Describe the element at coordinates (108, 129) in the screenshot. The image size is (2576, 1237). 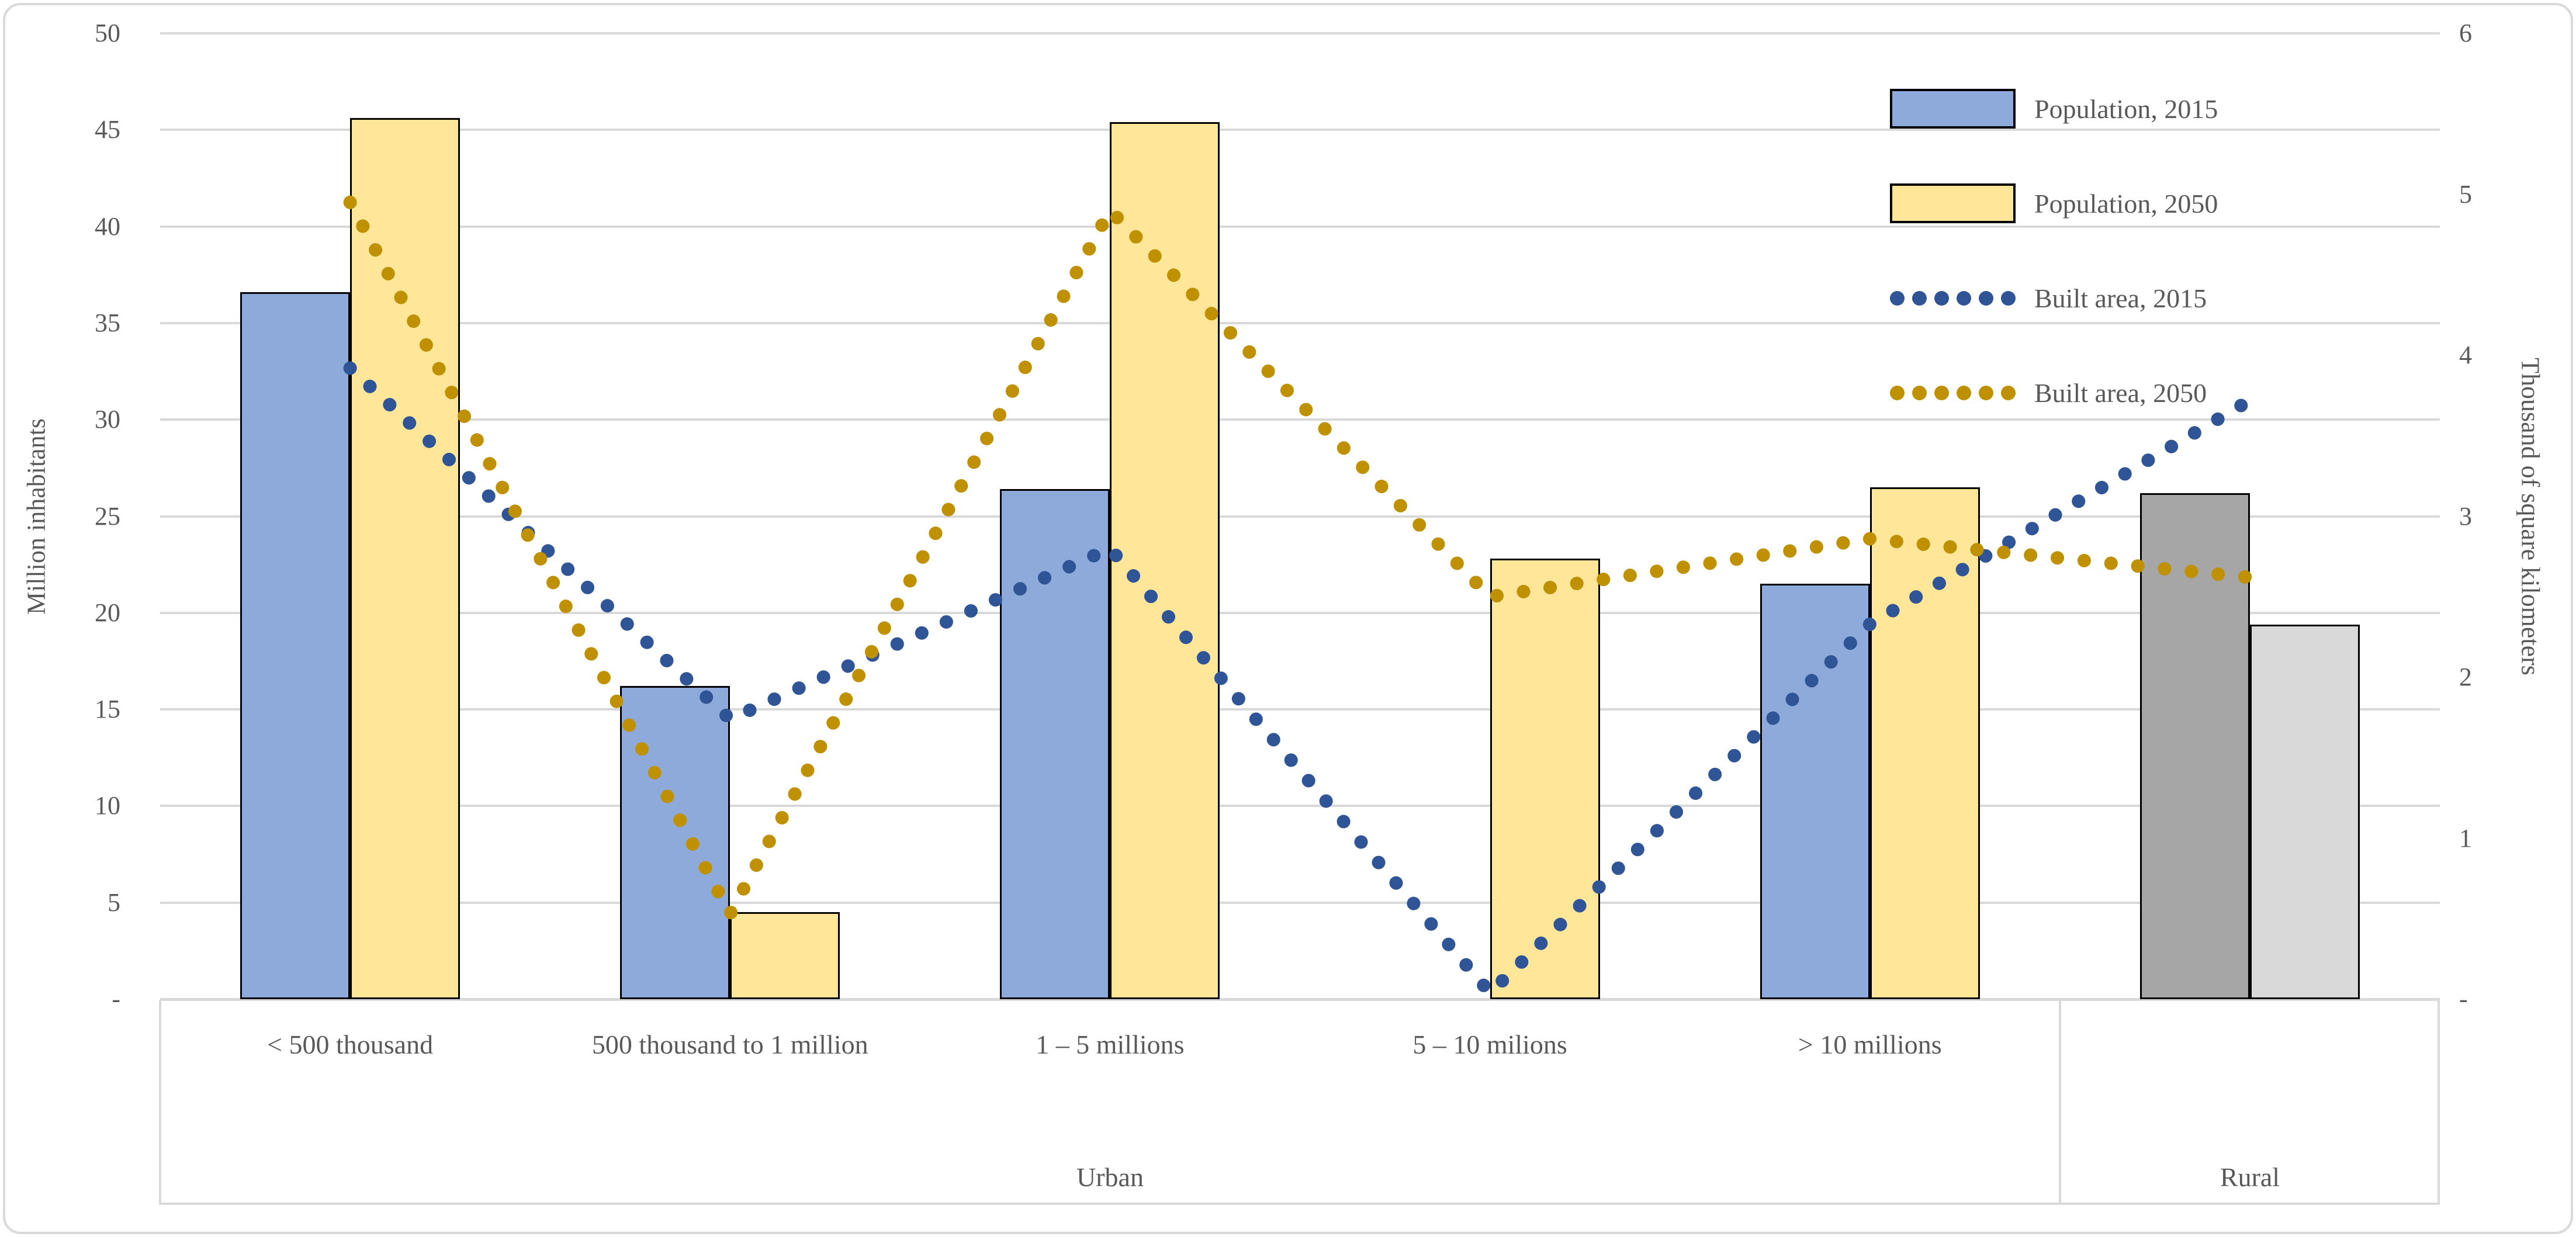
I see `left-axis-tick: 45` at that location.